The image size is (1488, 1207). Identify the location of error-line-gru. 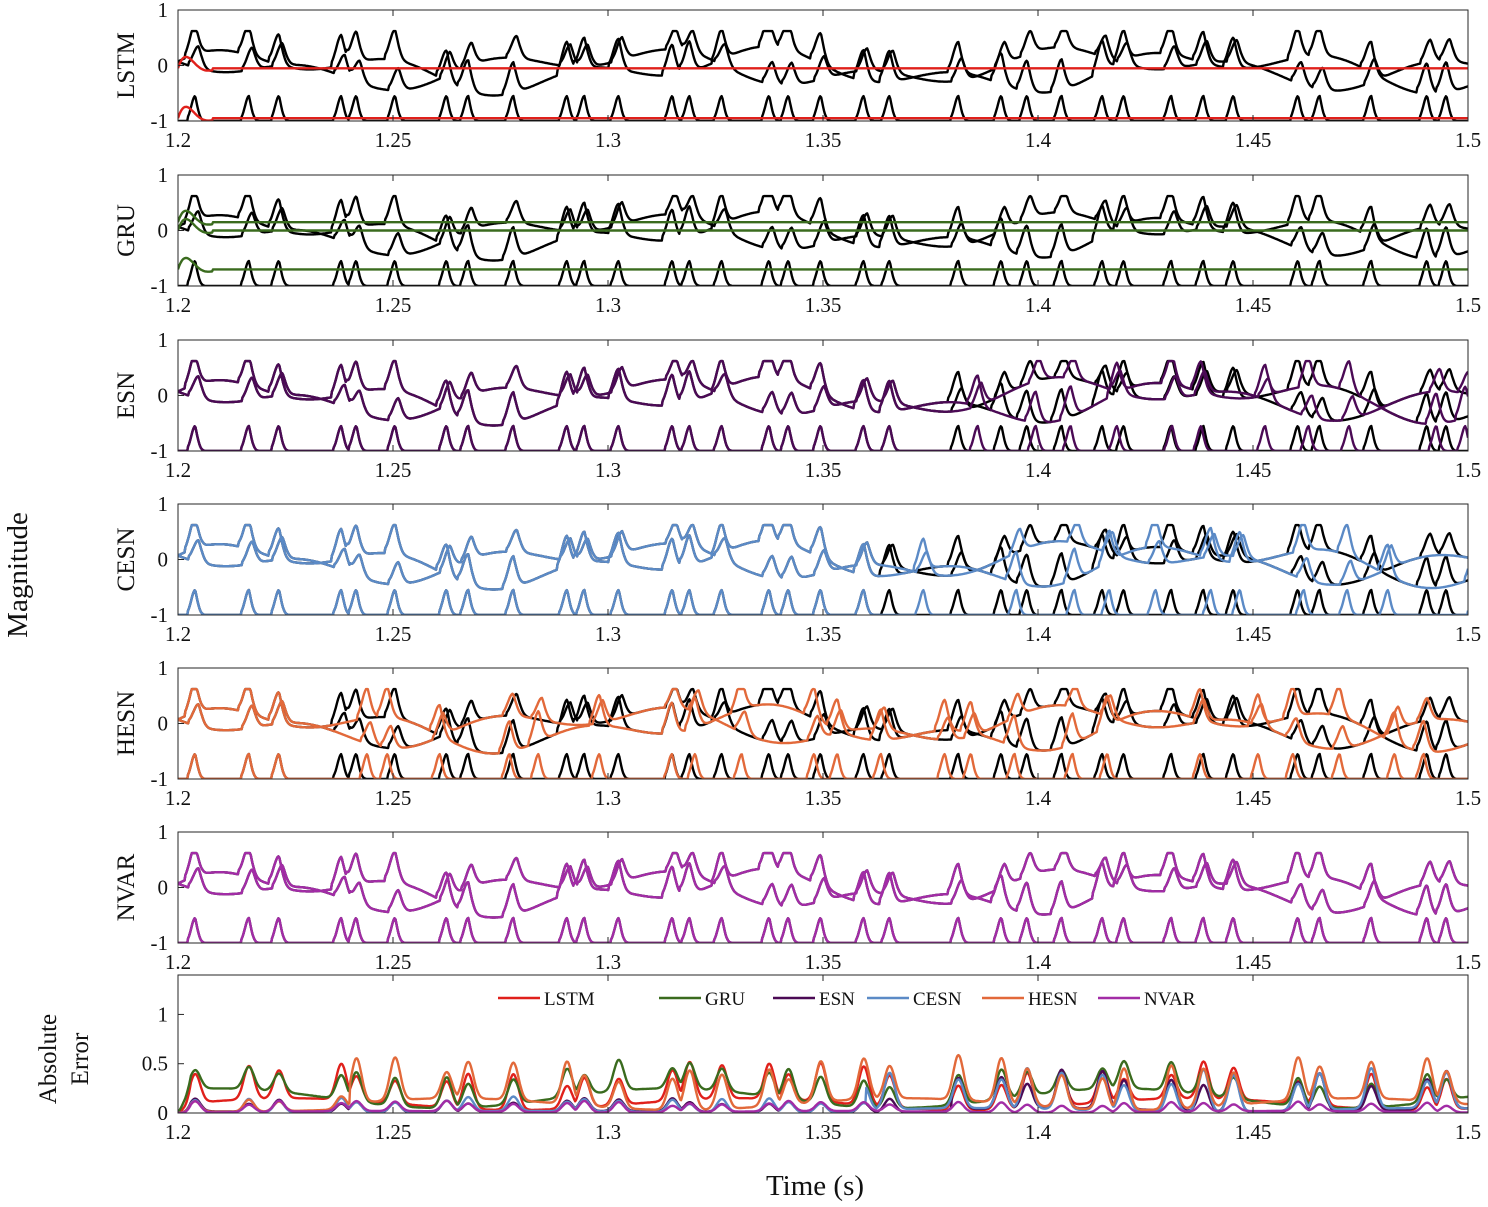
(823, 1085).